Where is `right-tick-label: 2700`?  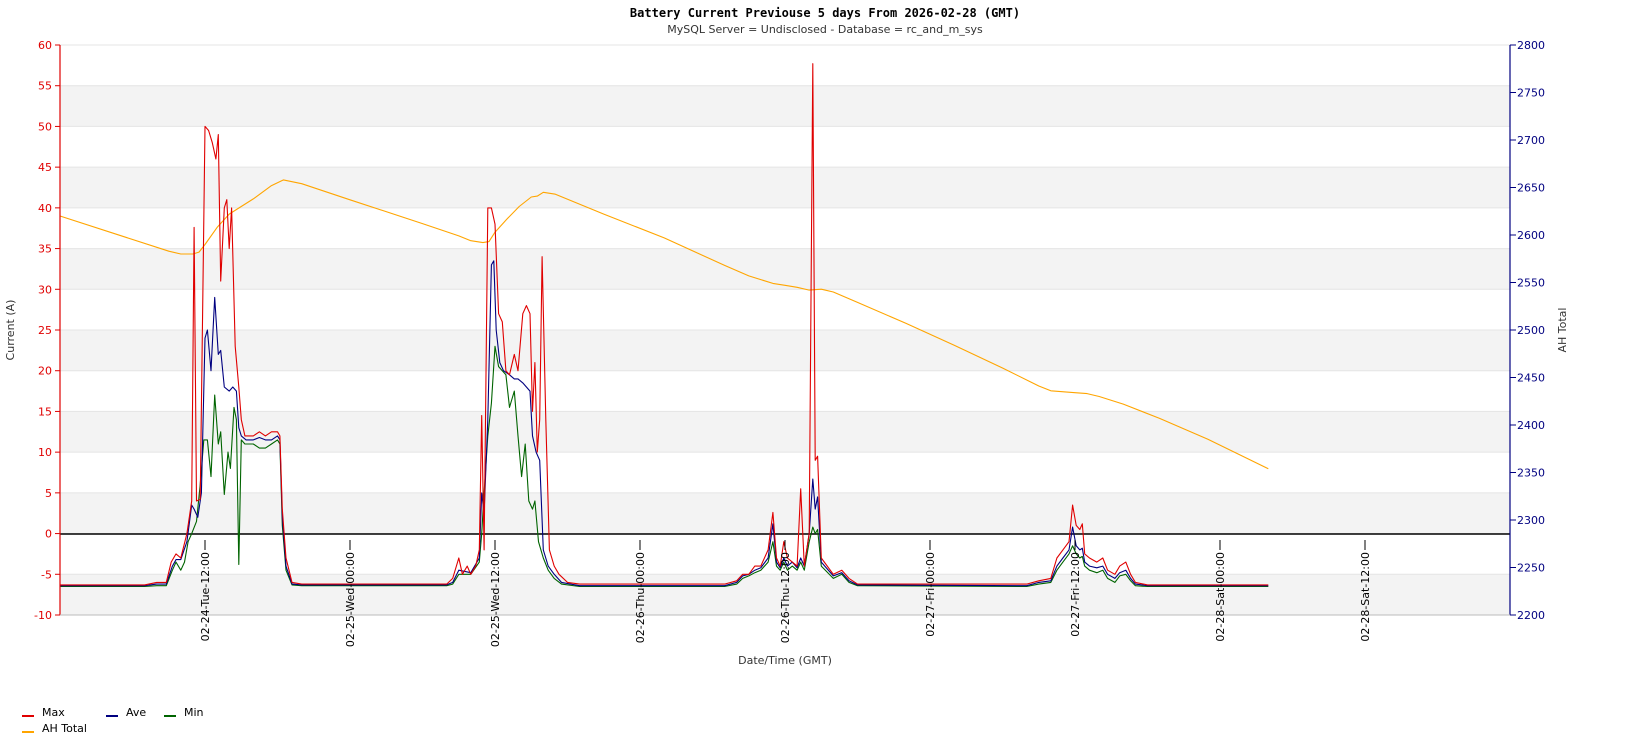
right-tick-label: 2700 is located at coordinates (1531, 140).